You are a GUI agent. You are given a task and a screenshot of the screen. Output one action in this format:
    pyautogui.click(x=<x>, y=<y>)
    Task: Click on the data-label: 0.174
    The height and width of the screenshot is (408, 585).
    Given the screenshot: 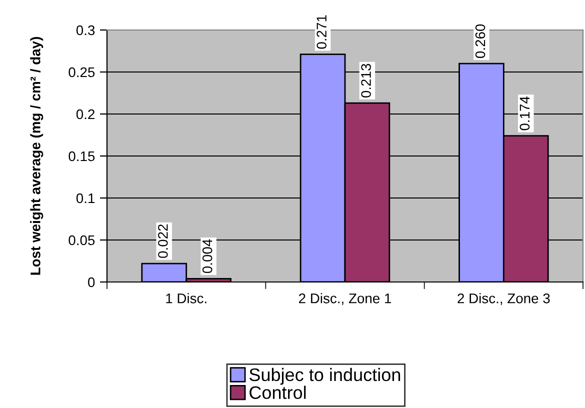 What is the action you would take?
    pyautogui.click(x=525, y=113)
    